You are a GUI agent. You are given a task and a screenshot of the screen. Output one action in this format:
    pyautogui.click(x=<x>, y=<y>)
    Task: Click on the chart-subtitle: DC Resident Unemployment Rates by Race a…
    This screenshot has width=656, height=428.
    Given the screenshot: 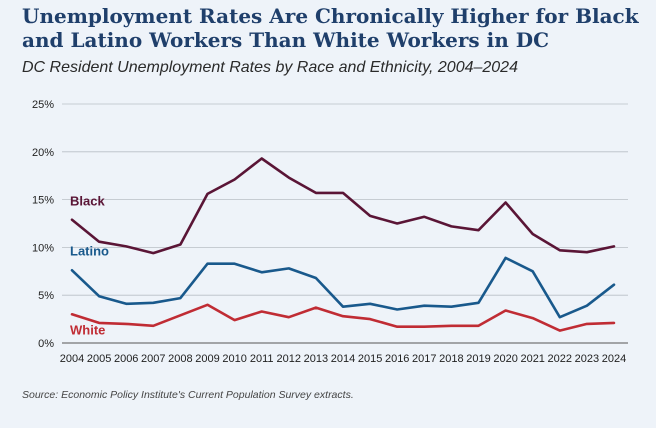 What is the action you would take?
    pyautogui.click(x=270, y=67)
    